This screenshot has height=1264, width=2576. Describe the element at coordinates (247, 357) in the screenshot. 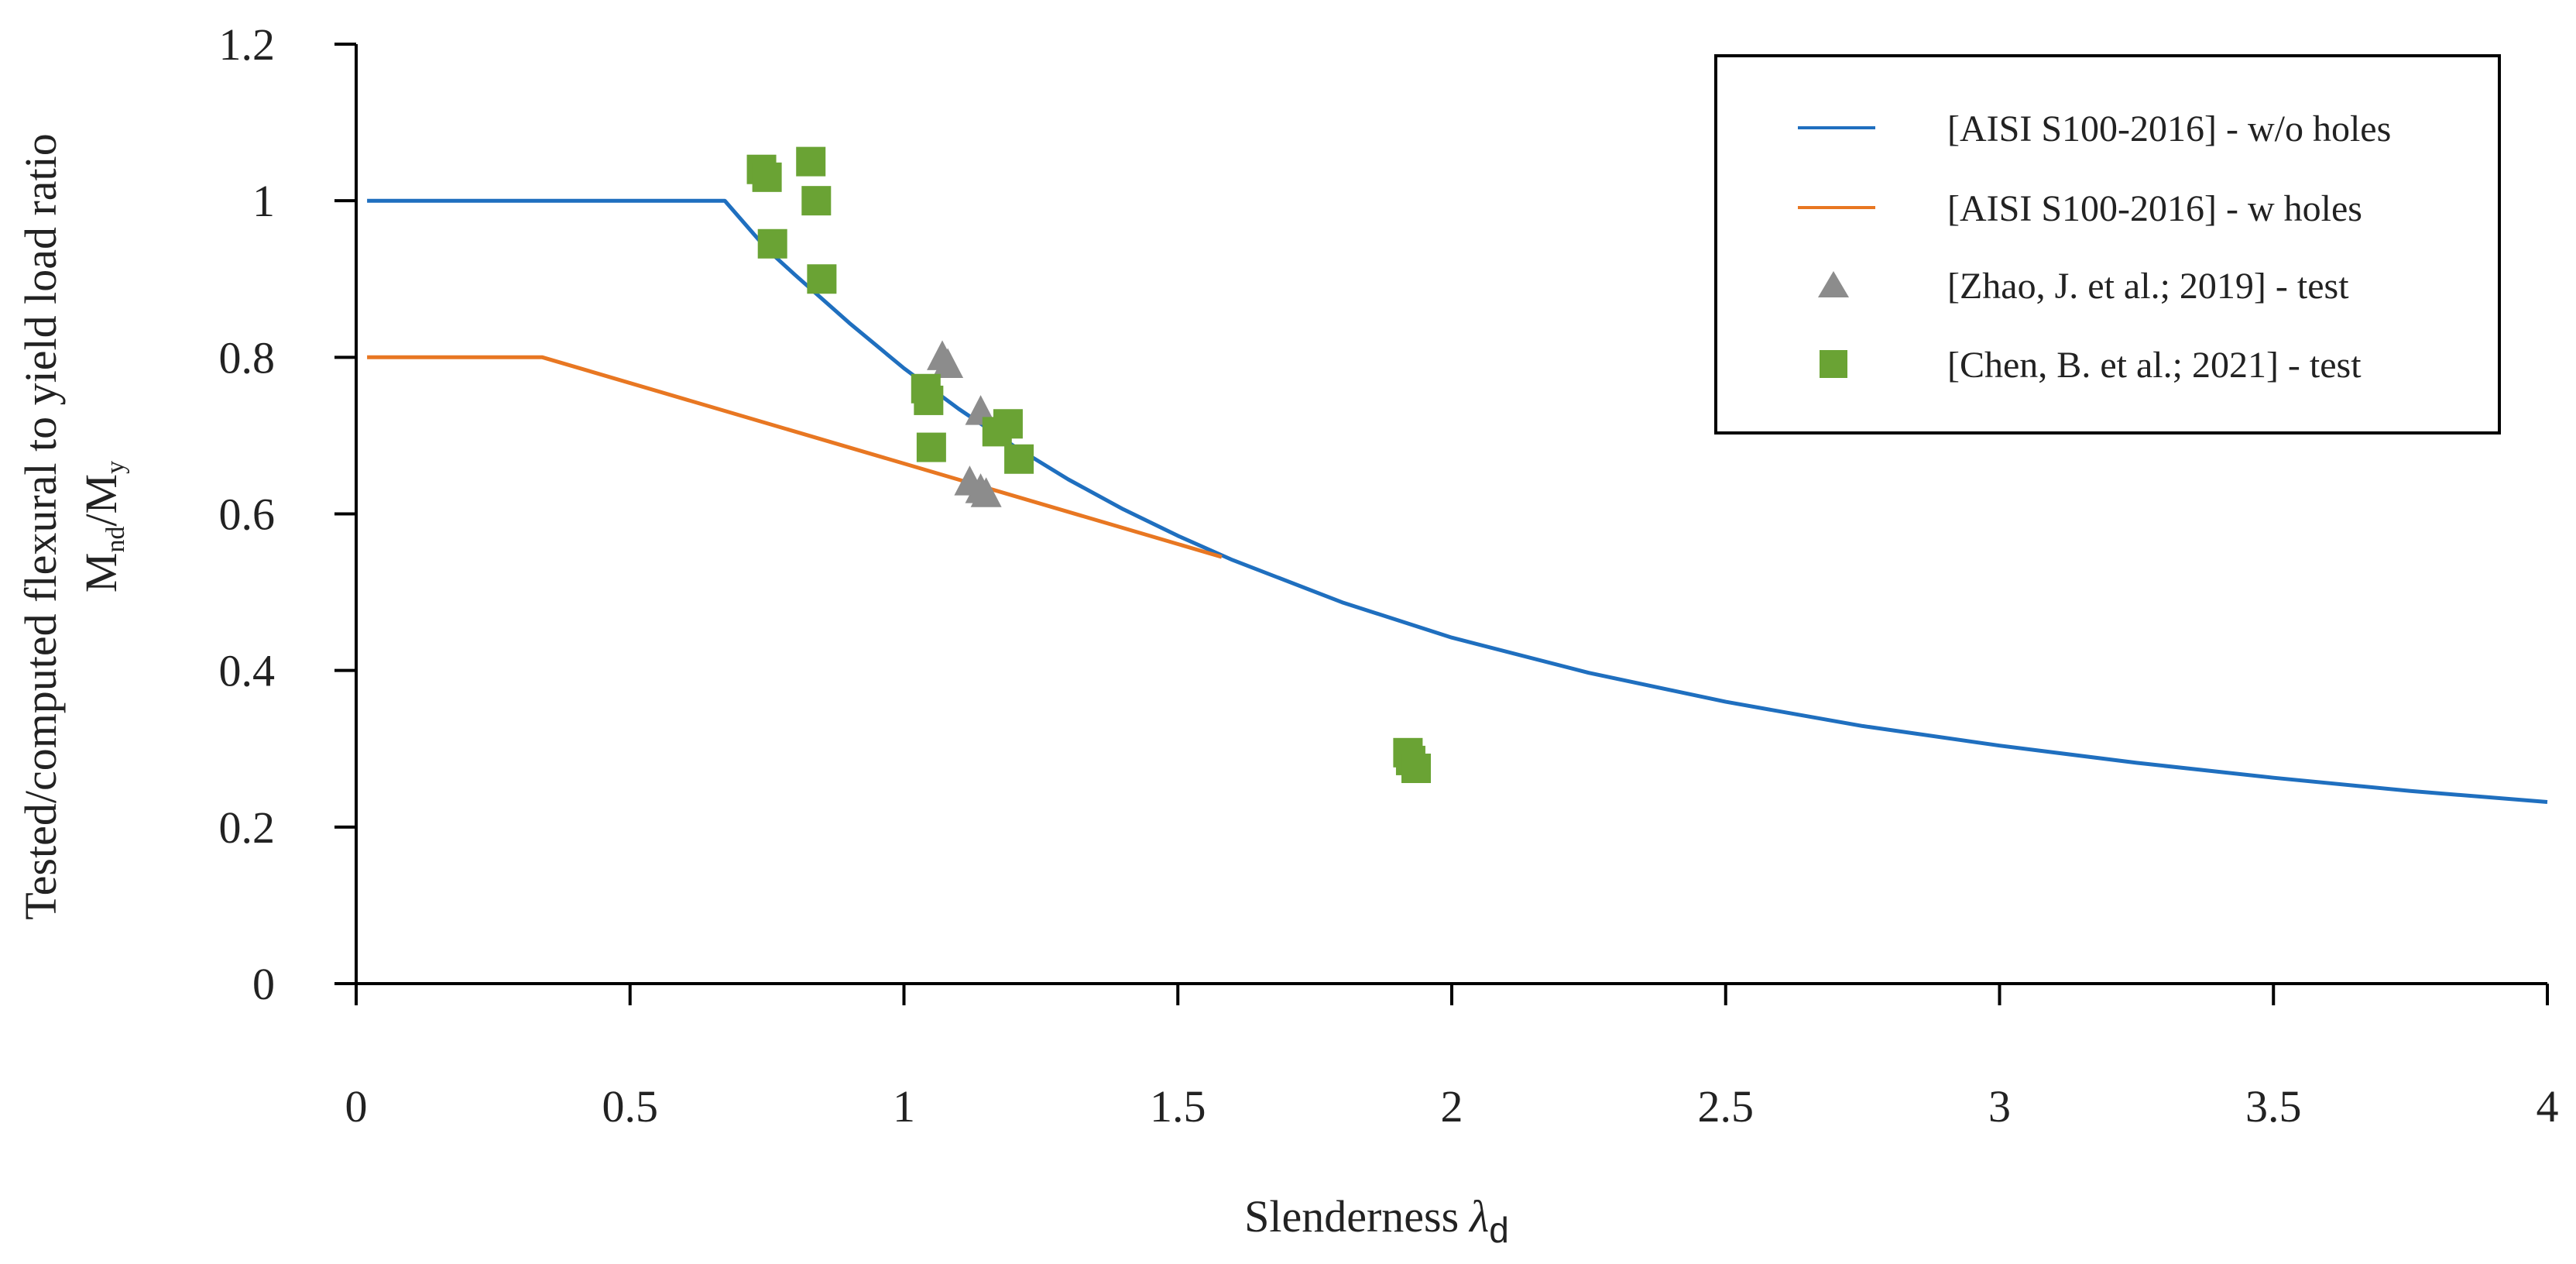

I see `y-tick-label: 0.8` at that location.